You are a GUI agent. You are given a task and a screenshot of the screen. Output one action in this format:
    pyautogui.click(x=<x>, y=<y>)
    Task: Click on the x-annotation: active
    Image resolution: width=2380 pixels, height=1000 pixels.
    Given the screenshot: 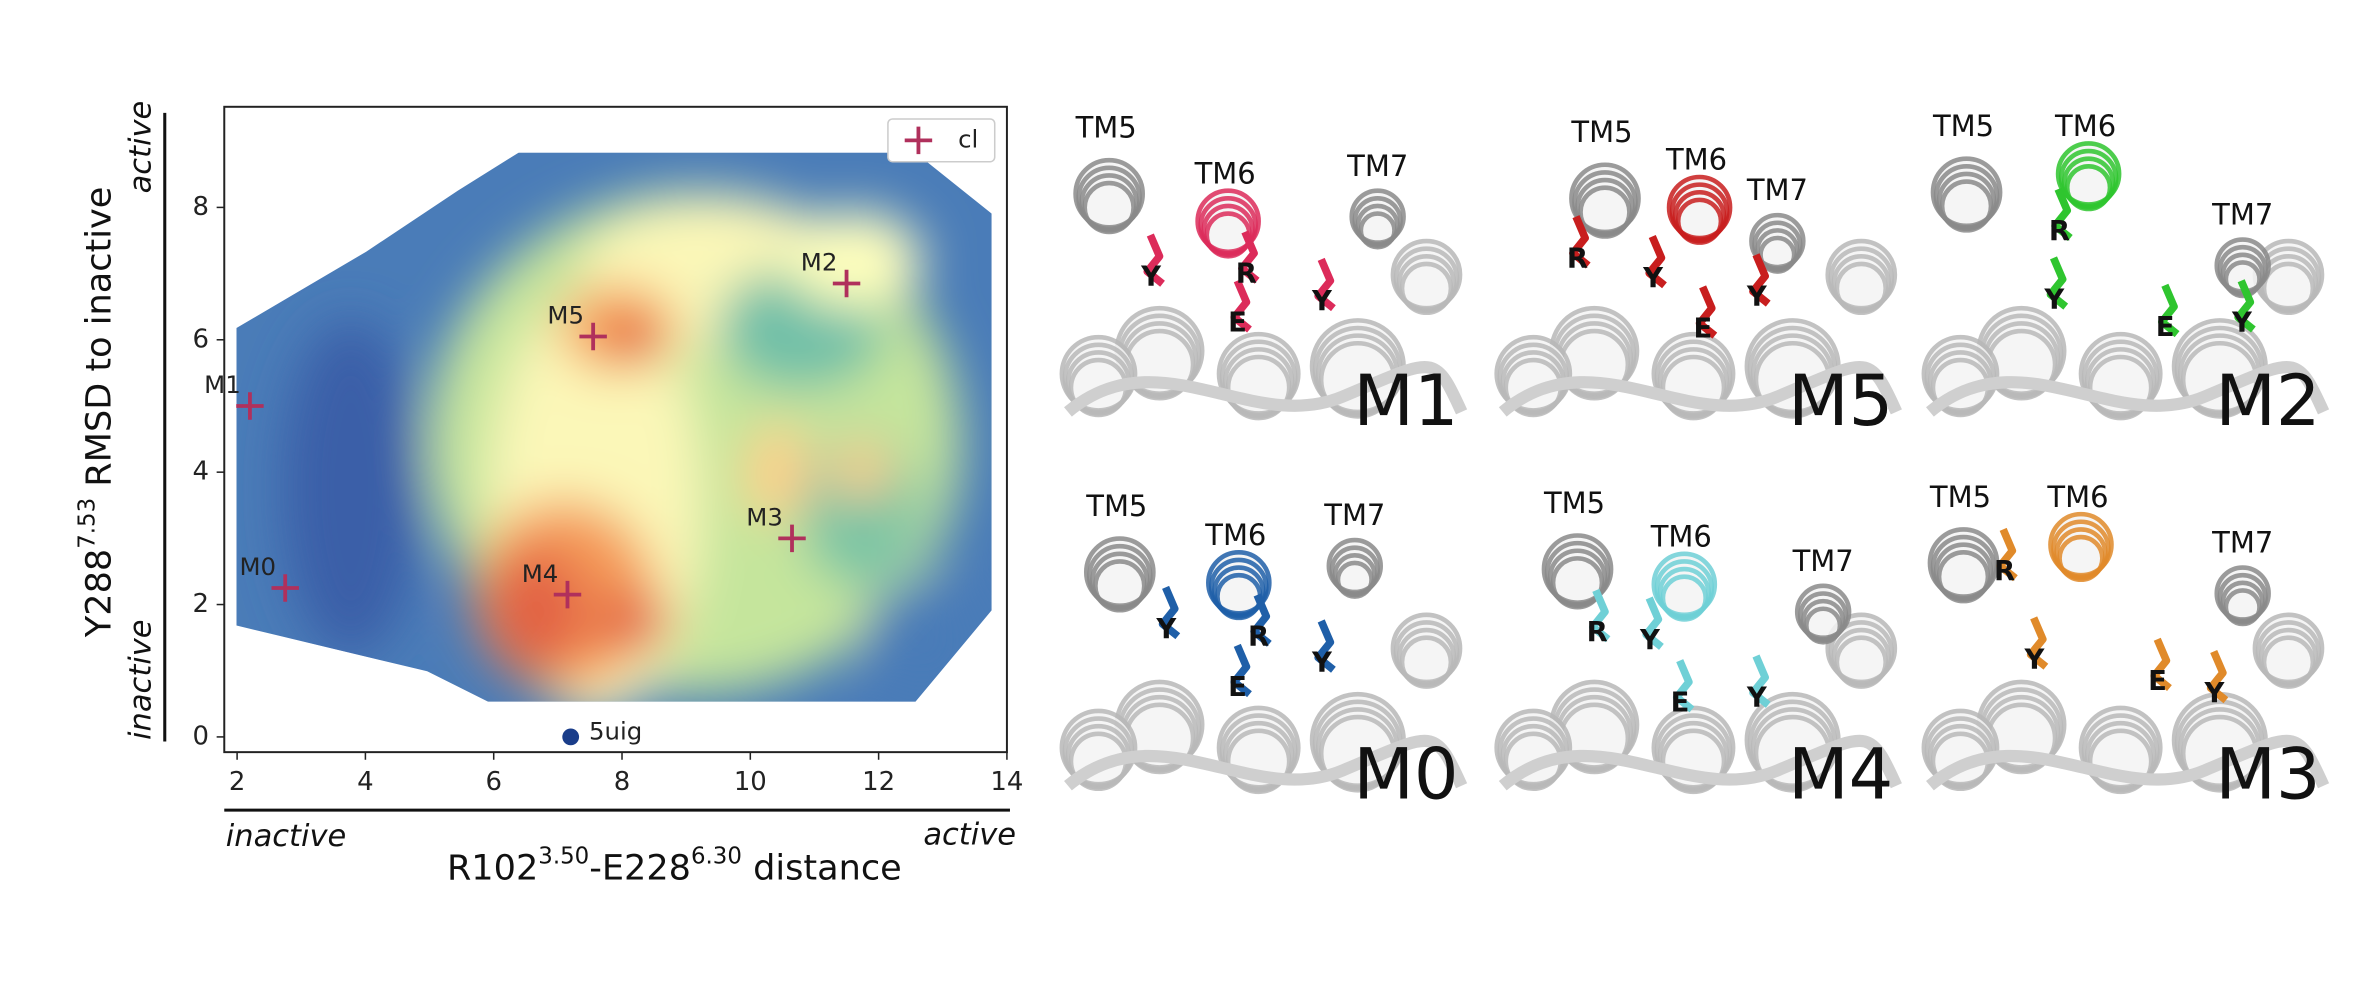 What is the action you would take?
    pyautogui.click(x=969, y=835)
    